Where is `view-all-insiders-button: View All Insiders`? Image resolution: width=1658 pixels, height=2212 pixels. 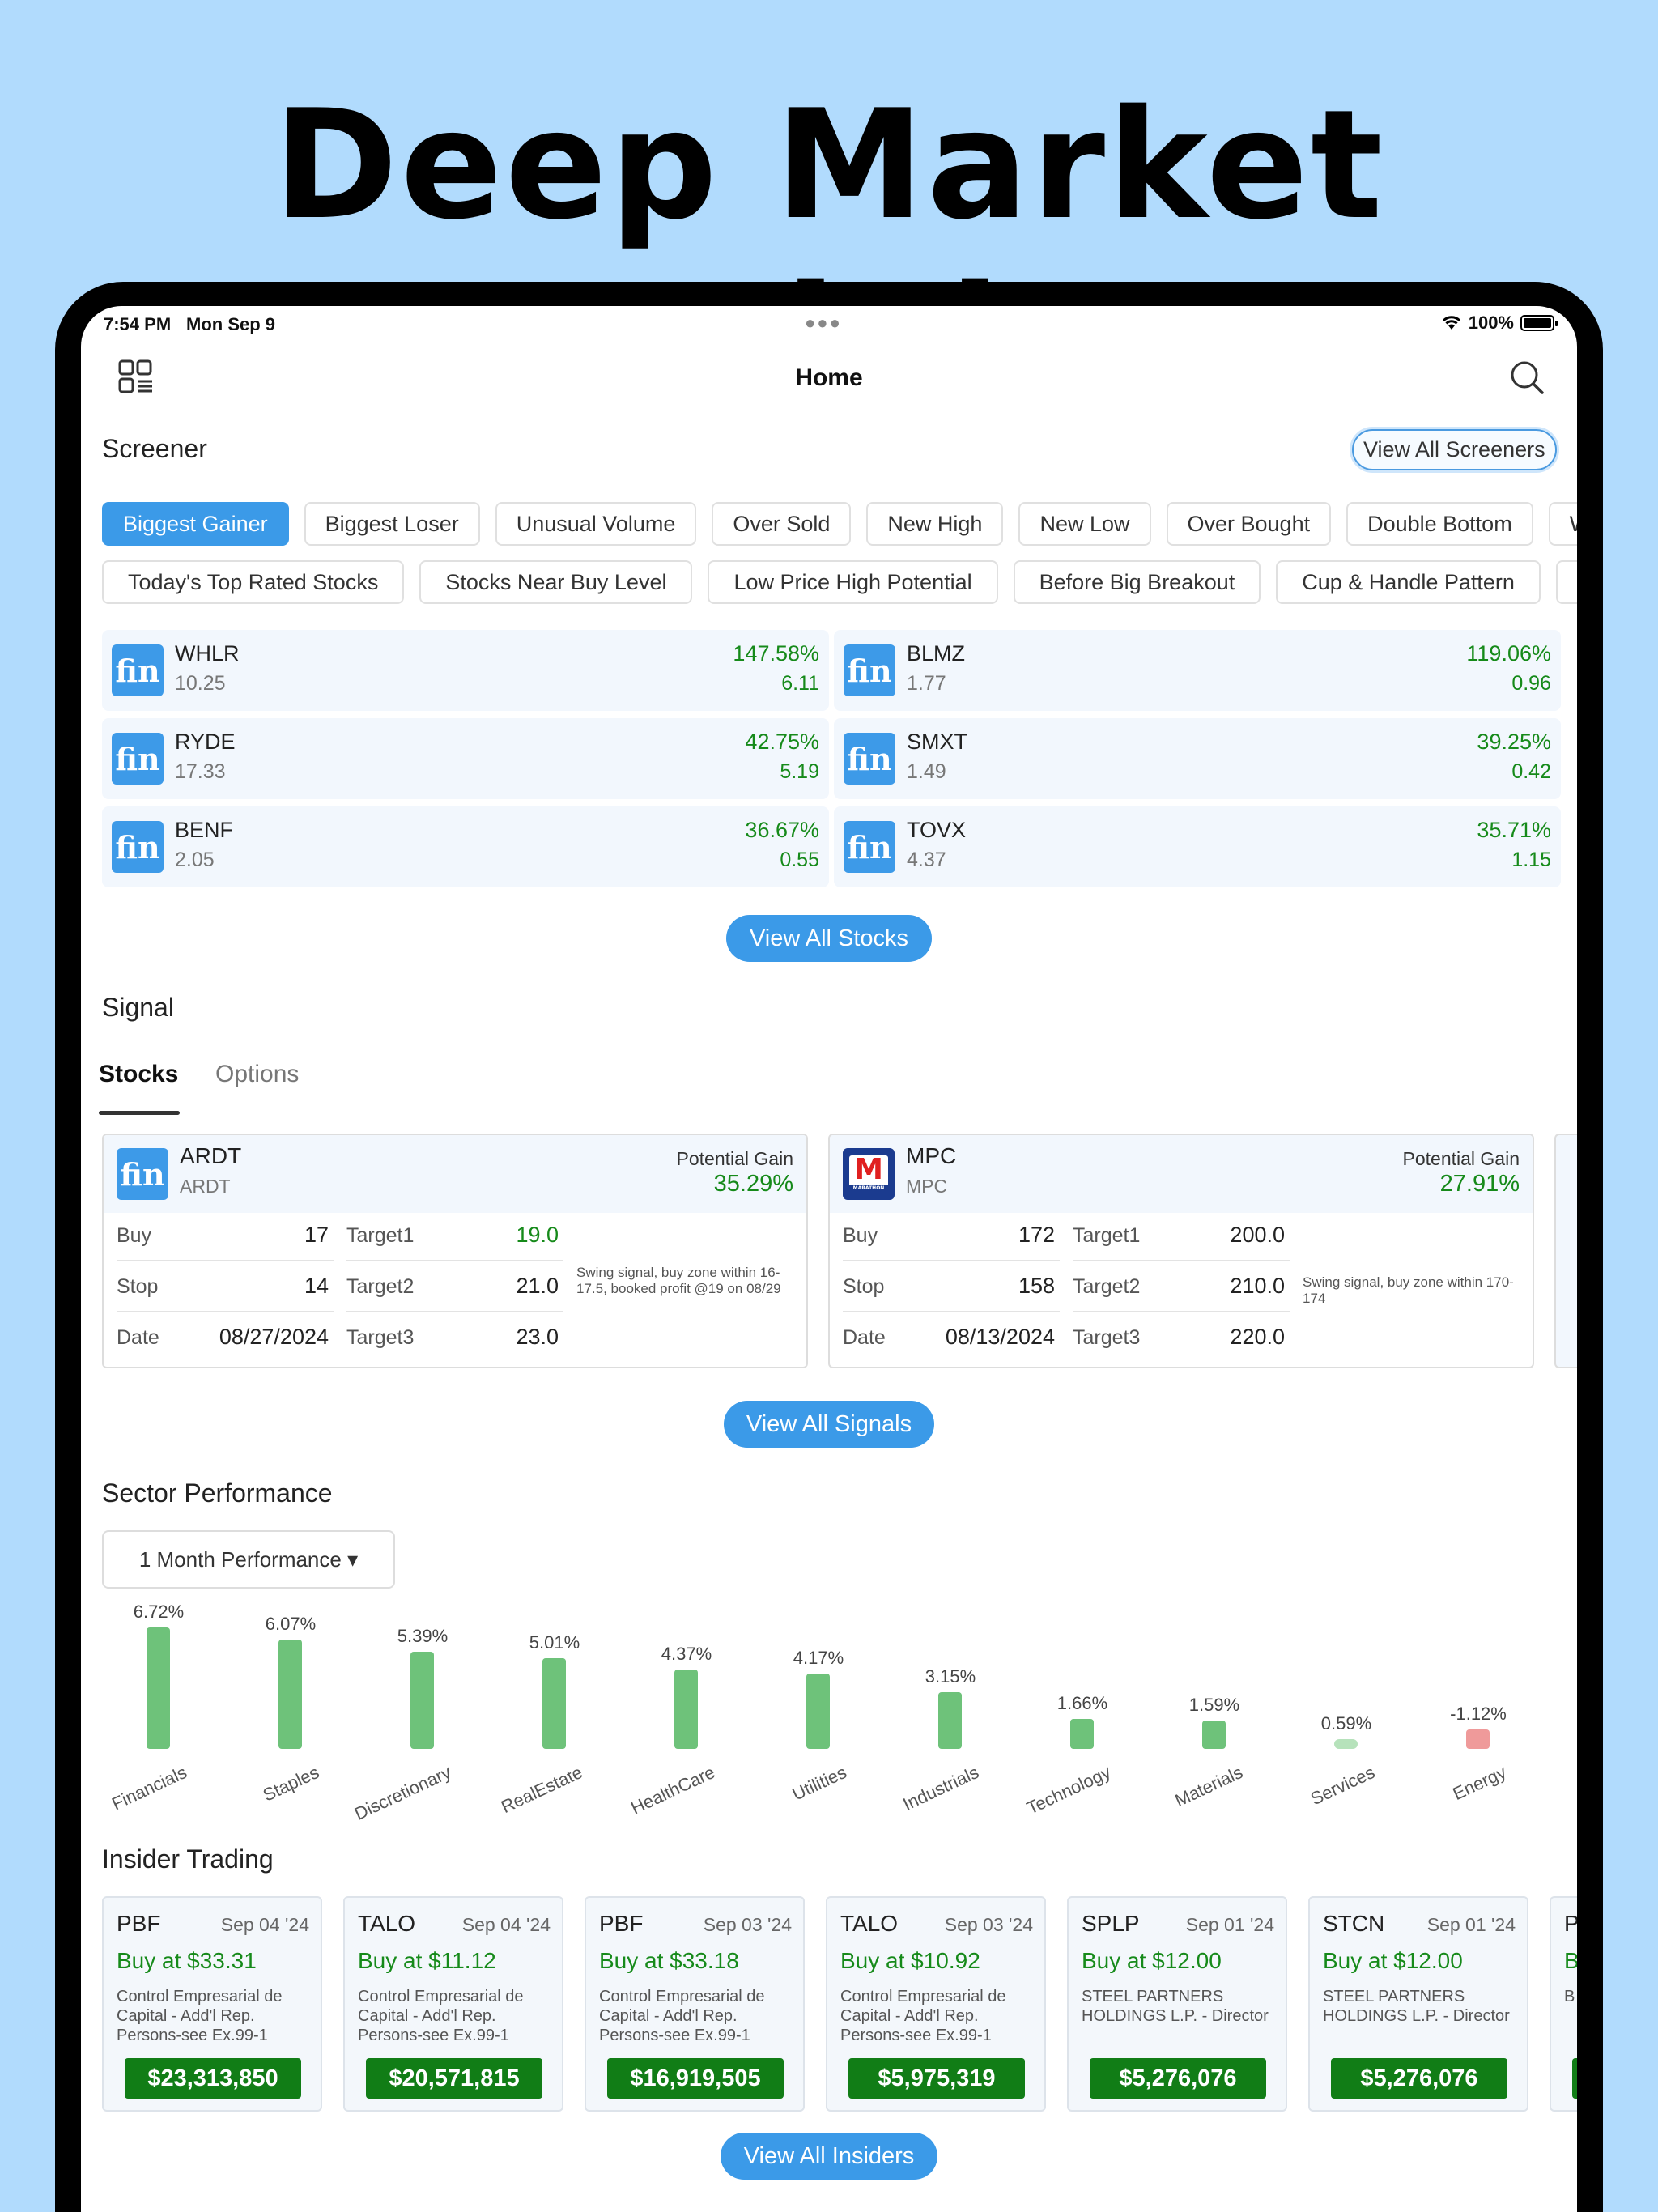 view-all-insiders-button: View All Insiders is located at coordinates (829, 2156).